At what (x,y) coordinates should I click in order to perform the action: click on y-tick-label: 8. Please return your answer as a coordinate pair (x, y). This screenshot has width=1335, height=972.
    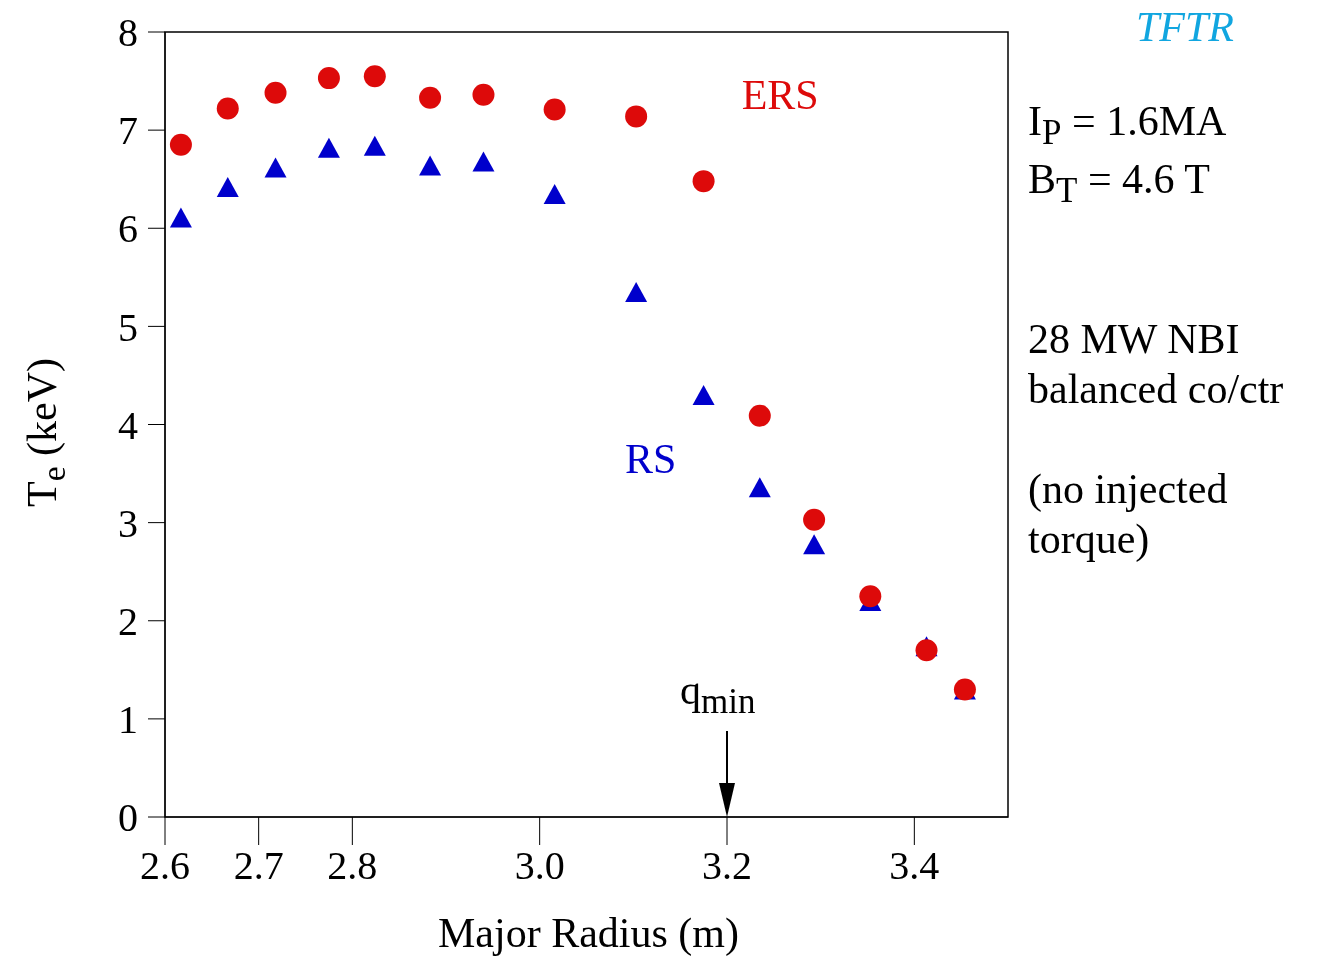
    Looking at the image, I should click on (128, 33).